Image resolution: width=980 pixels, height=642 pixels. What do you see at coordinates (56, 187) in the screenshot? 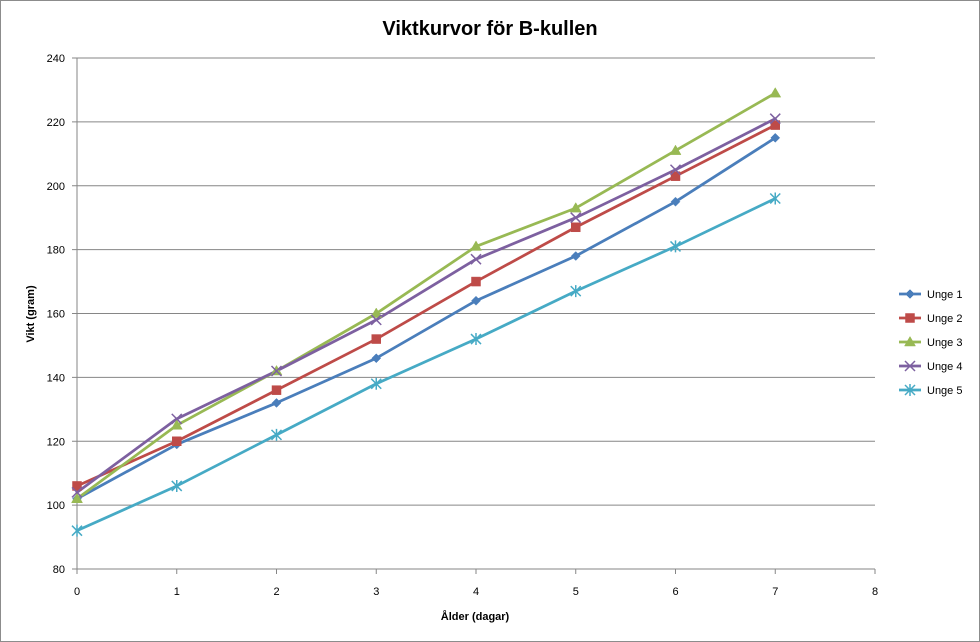
I see `y-tick-label-200: 200` at bounding box center [56, 187].